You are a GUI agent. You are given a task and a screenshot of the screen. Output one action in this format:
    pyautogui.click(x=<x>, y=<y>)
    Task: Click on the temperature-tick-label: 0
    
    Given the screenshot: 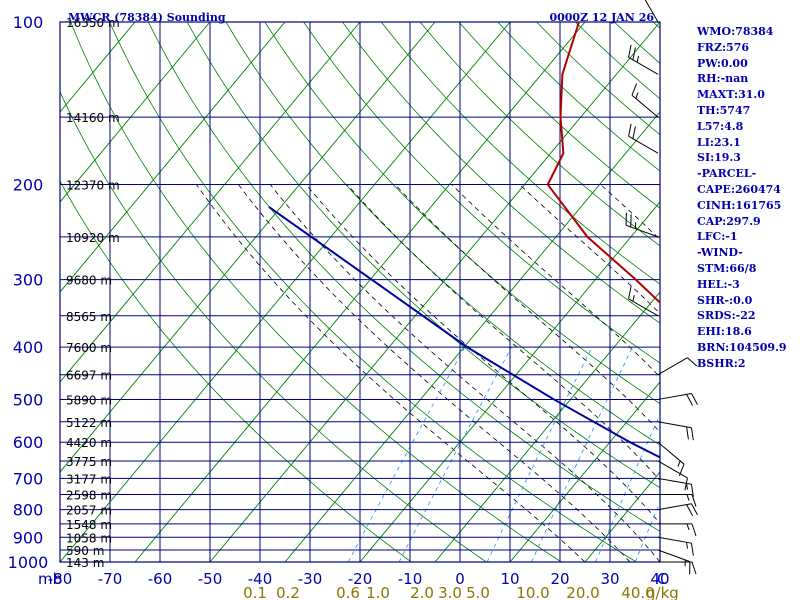 What is the action you would take?
    pyautogui.click(x=460, y=579)
    